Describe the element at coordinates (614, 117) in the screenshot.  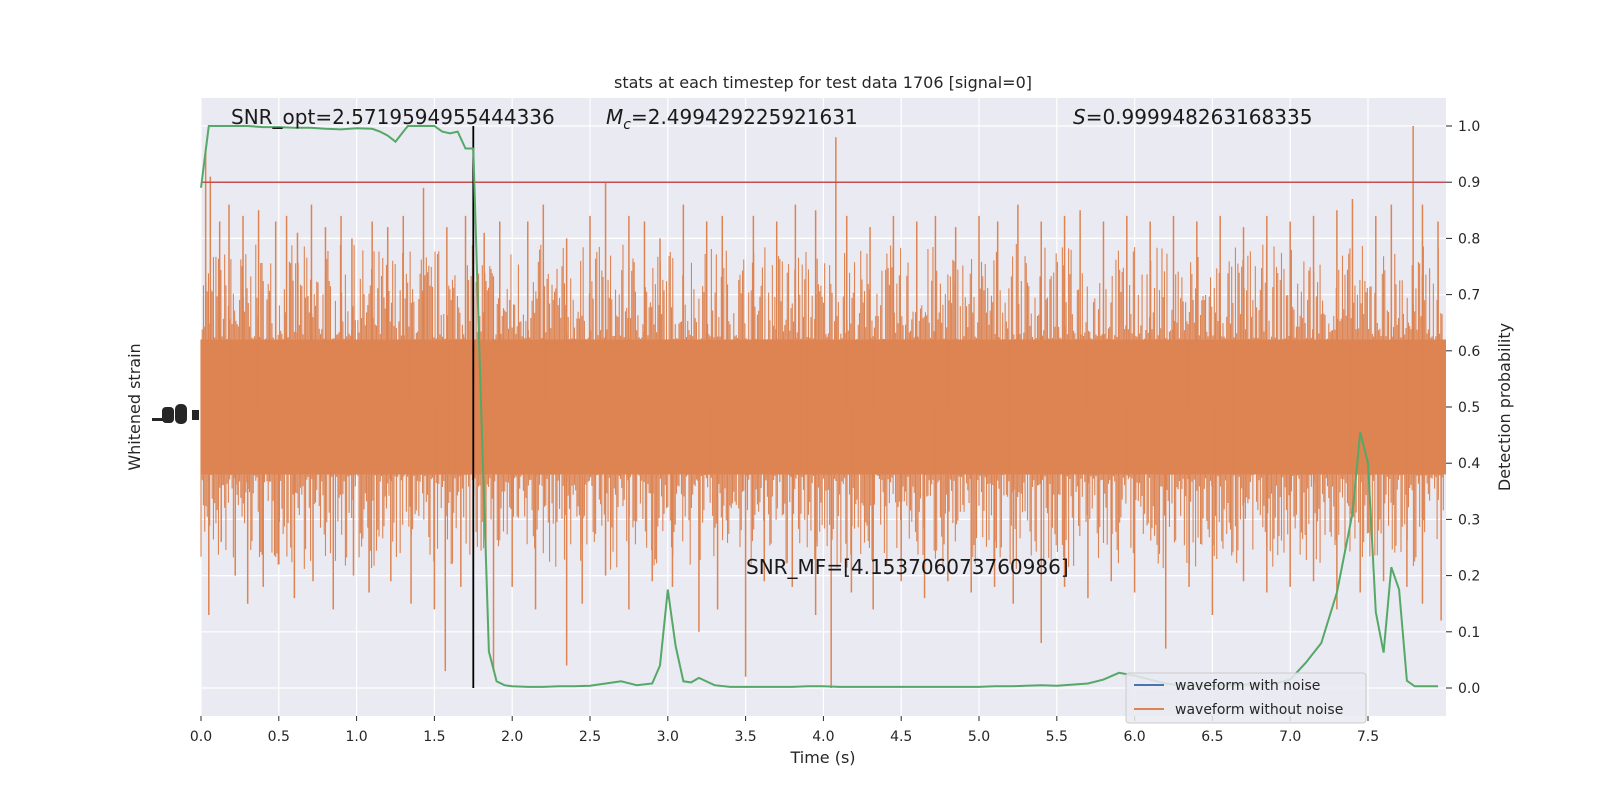
I see `mc-symbol: M` at that location.